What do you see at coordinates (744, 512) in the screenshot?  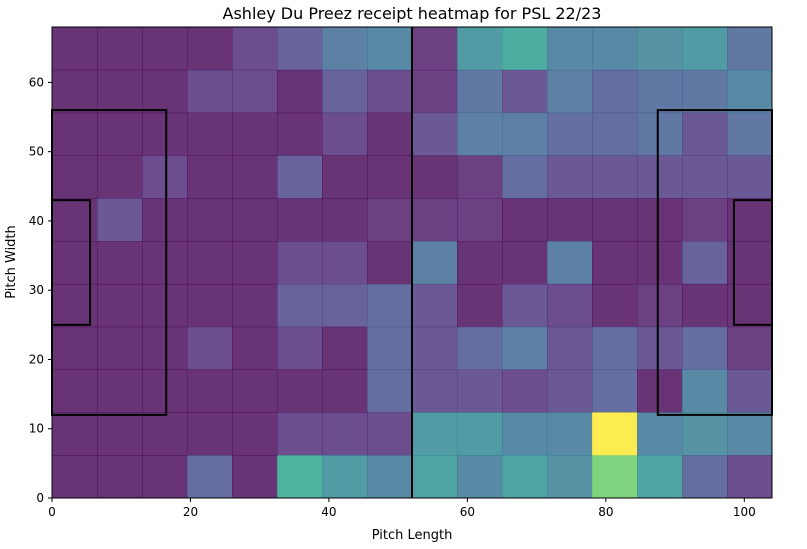 I see `x-tick-label: 100` at bounding box center [744, 512].